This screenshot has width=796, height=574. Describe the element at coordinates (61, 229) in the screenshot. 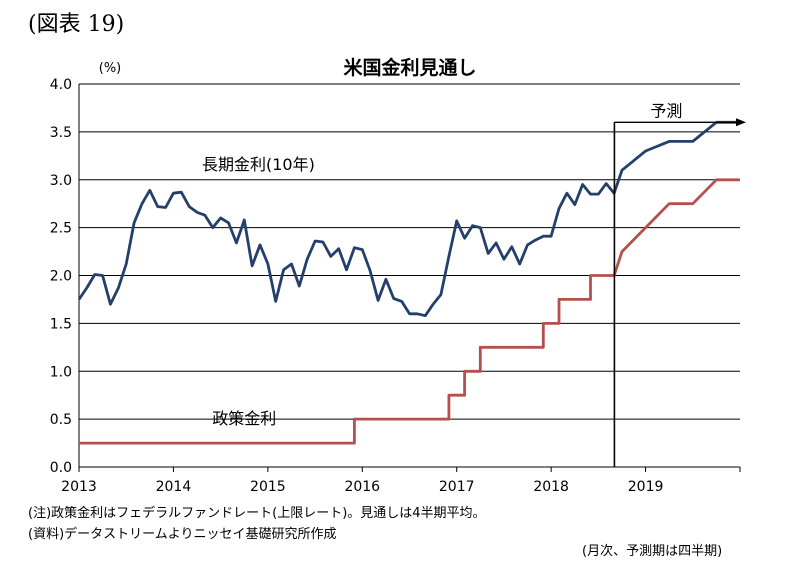

I see `y-tick-label: 2.5` at that location.